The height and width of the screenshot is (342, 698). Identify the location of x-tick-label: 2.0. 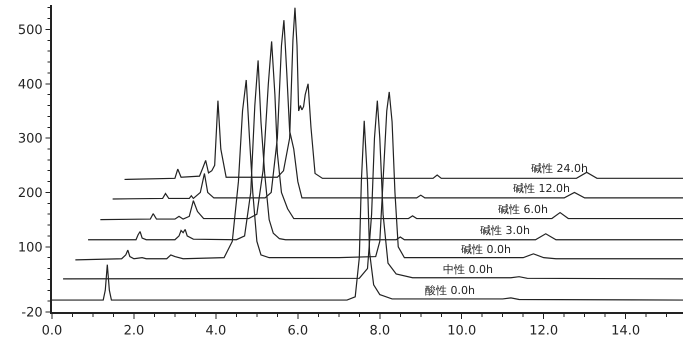
(134, 330).